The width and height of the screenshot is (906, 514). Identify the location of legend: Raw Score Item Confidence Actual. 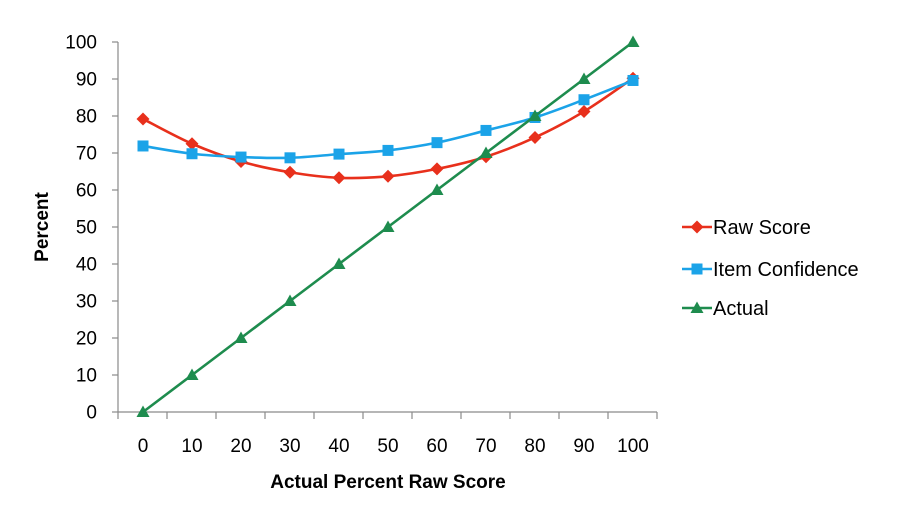
(770, 268).